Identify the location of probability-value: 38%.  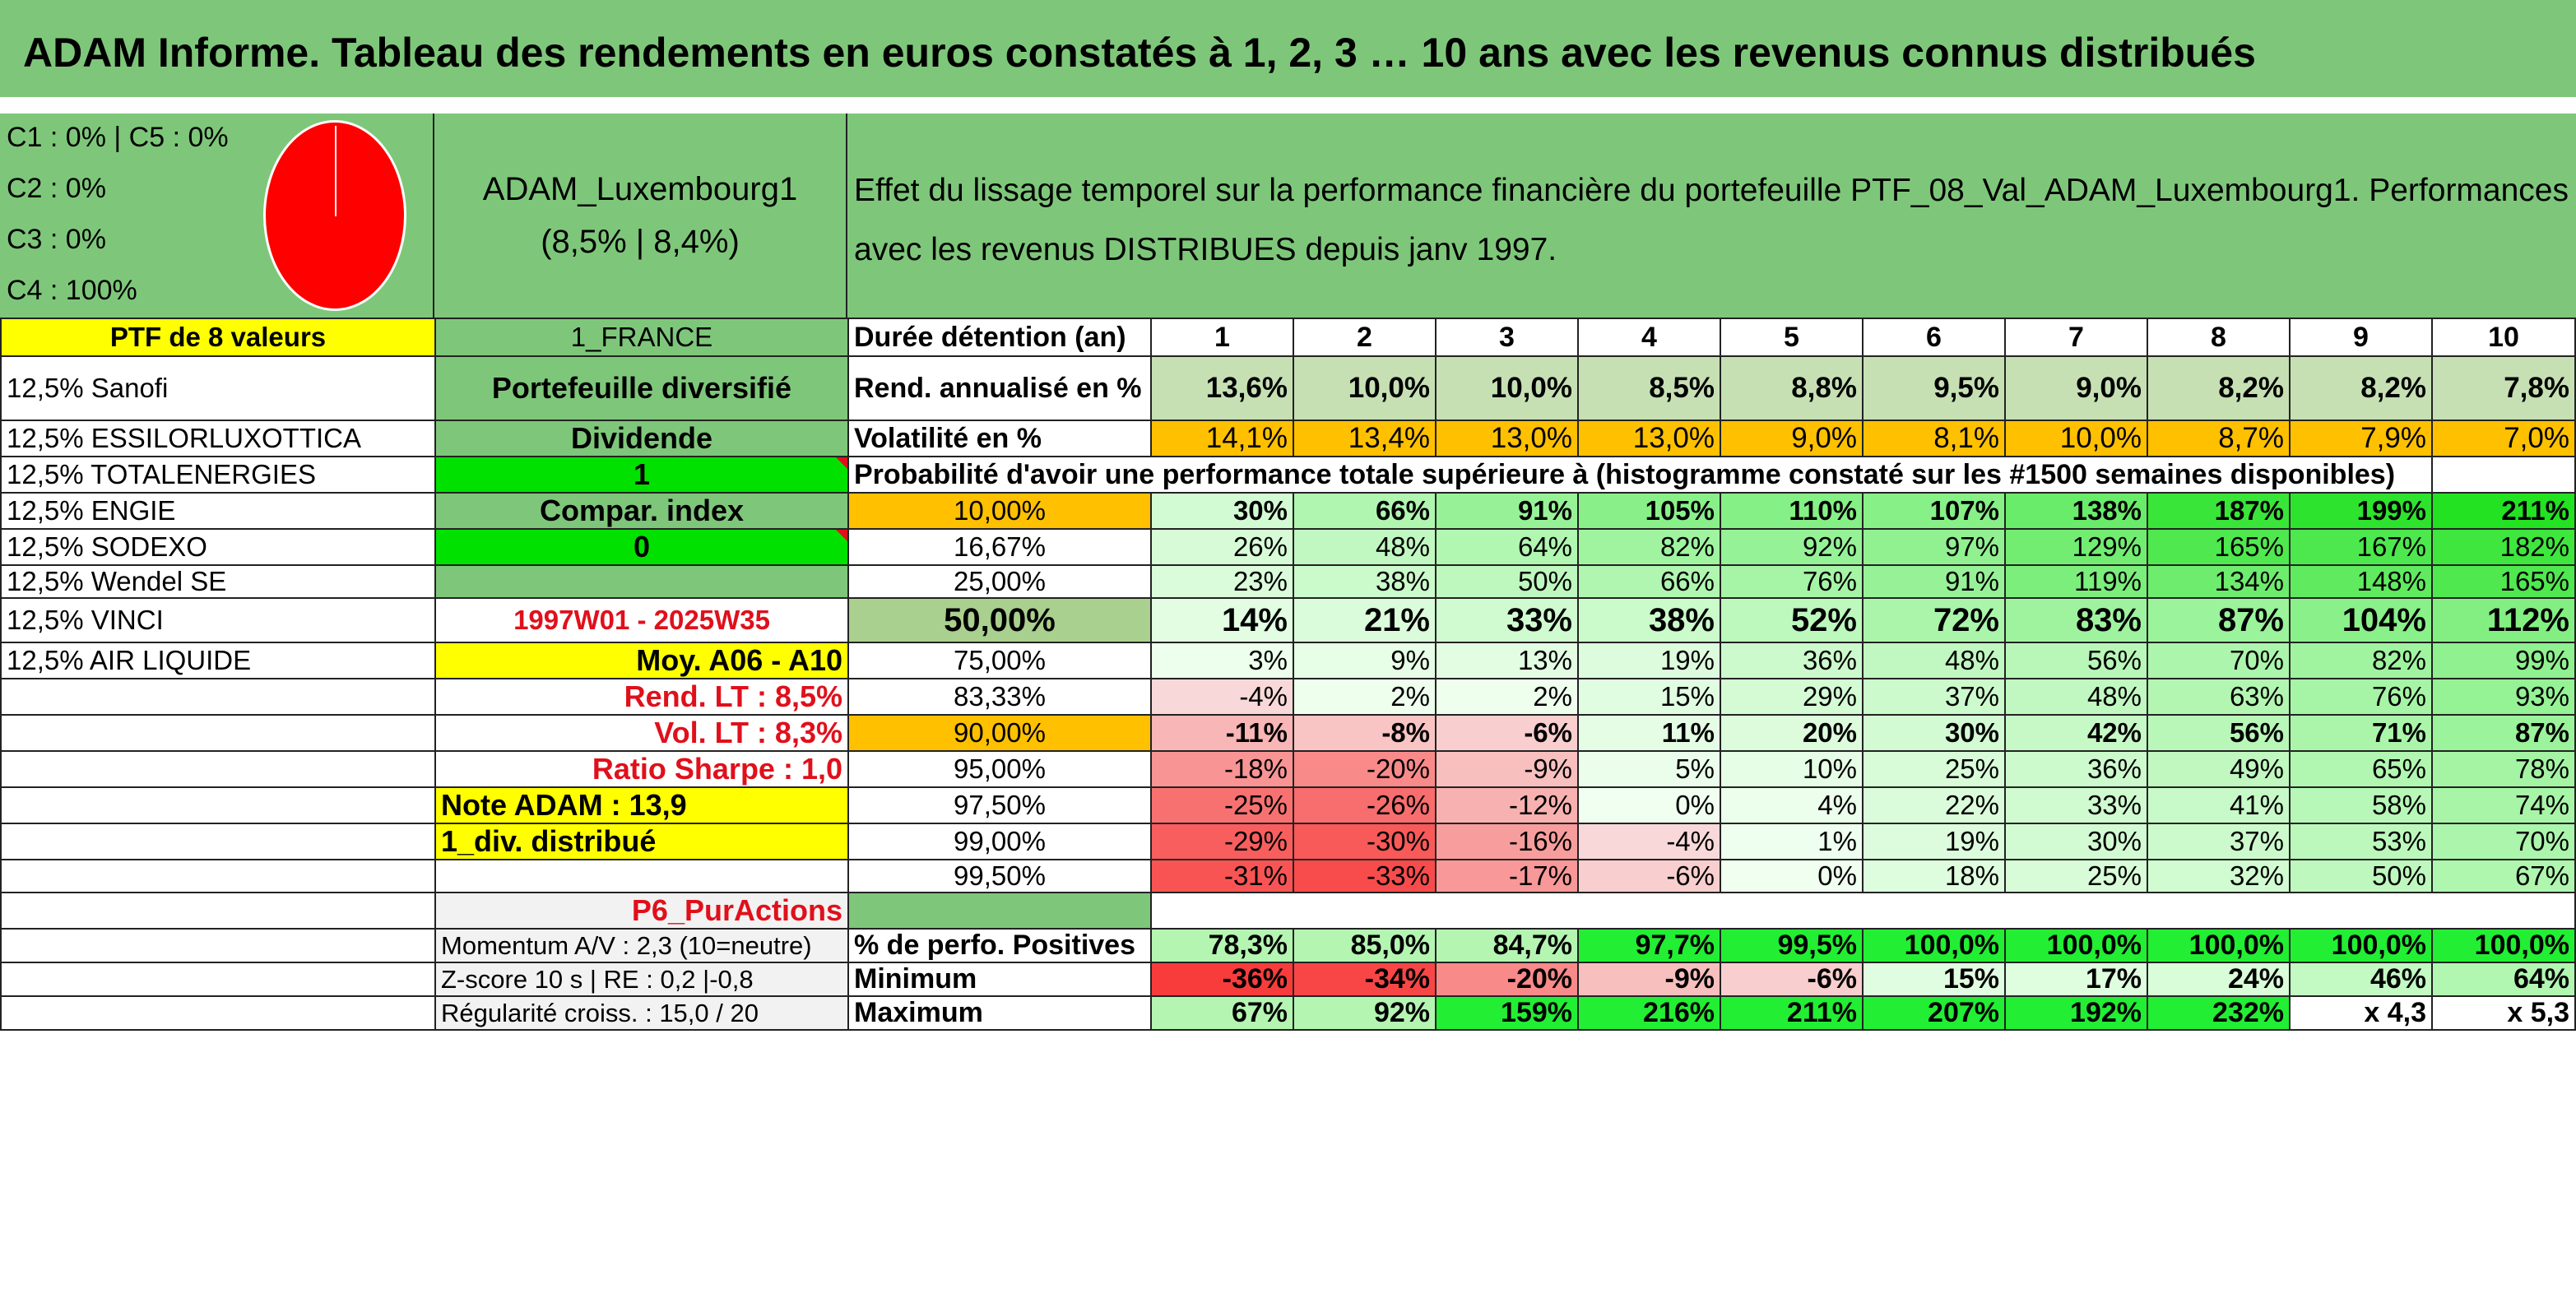
(1649, 620).